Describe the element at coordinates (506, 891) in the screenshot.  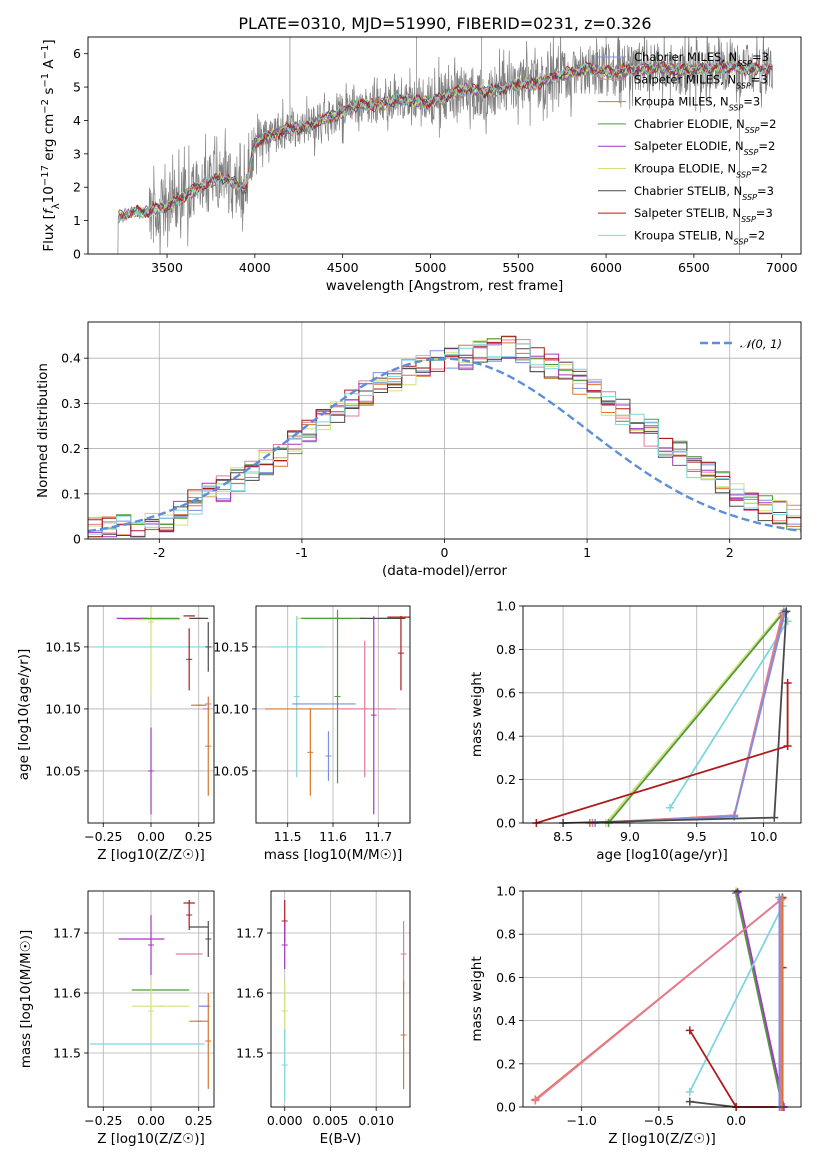
I see `y-tick-label: 1.0` at that location.